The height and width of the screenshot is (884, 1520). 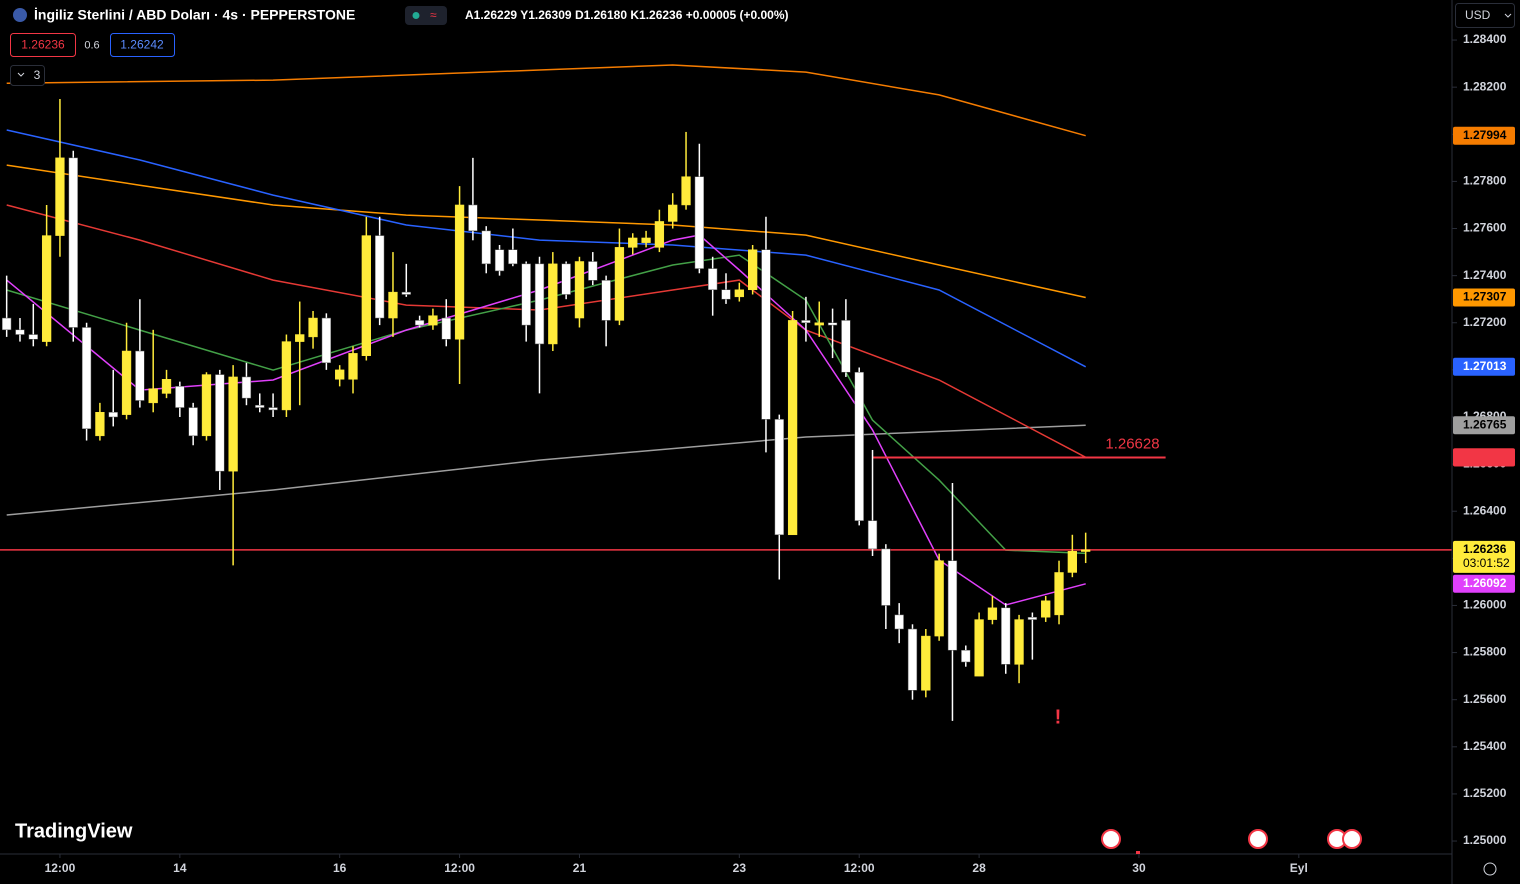 What do you see at coordinates (37, 75) in the screenshot?
I see `indicators-count: 3` at bounding box center [37, 75].